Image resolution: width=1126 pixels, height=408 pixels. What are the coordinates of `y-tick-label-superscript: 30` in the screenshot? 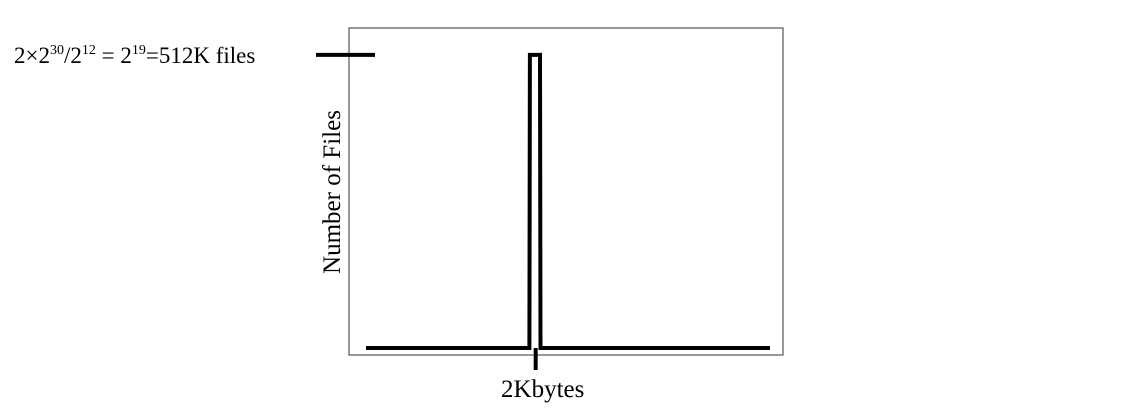 It's located at (57, 50).